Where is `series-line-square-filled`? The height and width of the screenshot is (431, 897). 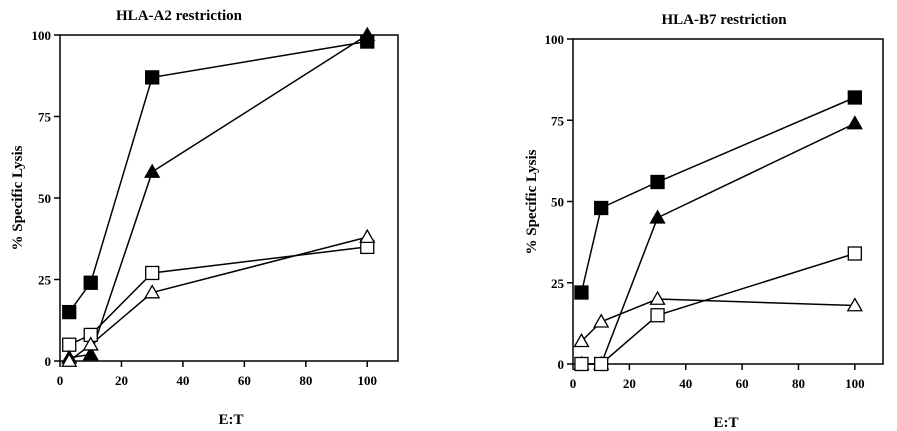 series-line-square-filled is located at coordinates (718, 194).